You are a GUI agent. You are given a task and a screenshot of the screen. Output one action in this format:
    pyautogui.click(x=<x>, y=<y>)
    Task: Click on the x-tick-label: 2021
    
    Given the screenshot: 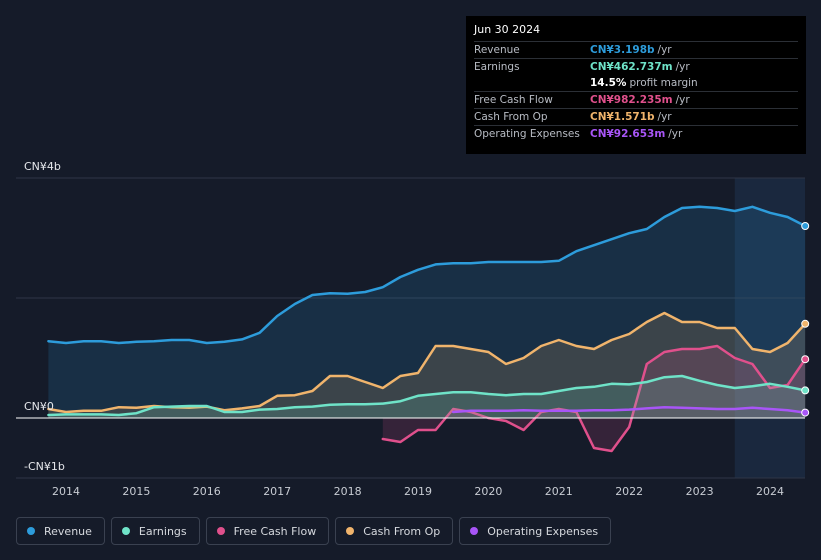 What is the action you would take?
    pyautogui.click(x=559, y=491)
    